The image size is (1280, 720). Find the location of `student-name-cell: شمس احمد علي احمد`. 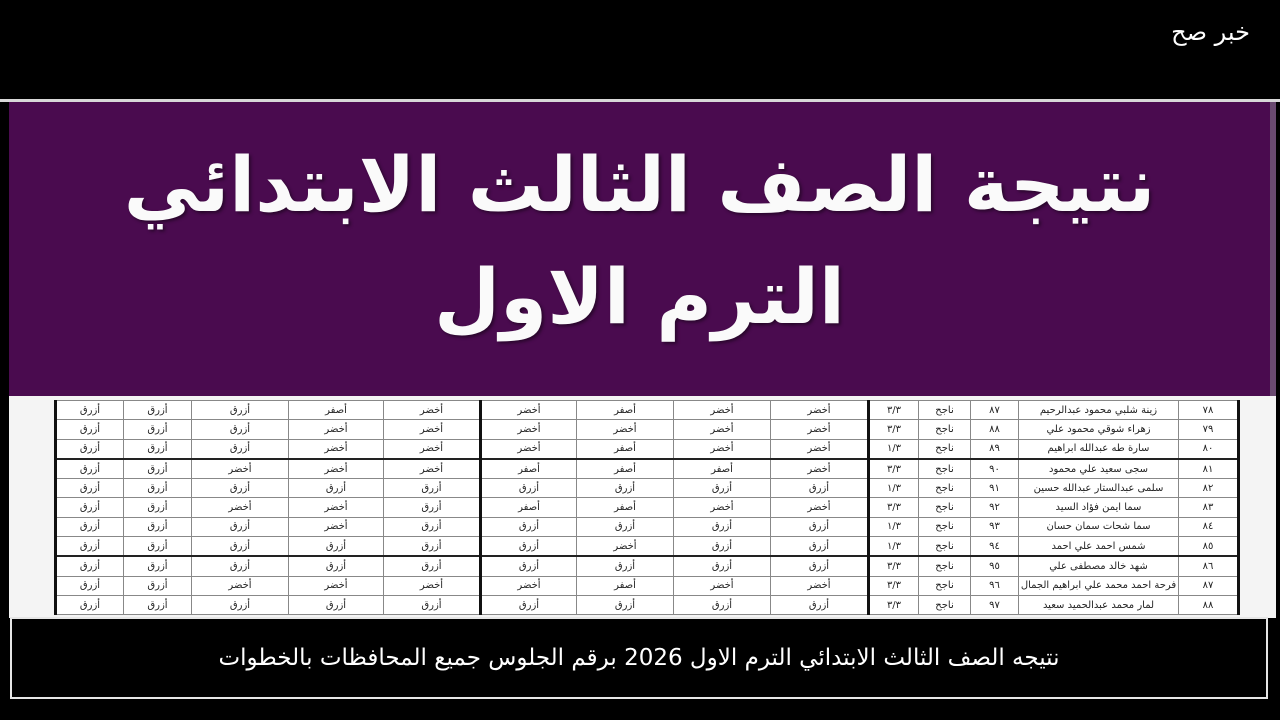

student-name-cell: شمس احمد علي احمد is located at coordinates (1098, 547).